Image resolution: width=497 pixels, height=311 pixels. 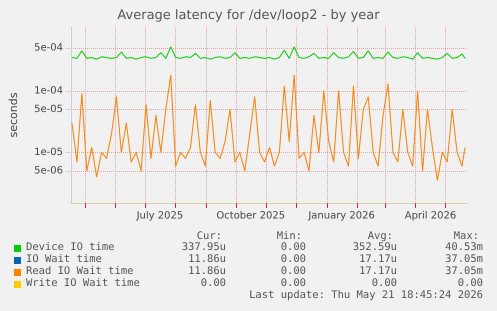 I want to click on legend-label: Write IO Wait time, so click(x=83, y=283).